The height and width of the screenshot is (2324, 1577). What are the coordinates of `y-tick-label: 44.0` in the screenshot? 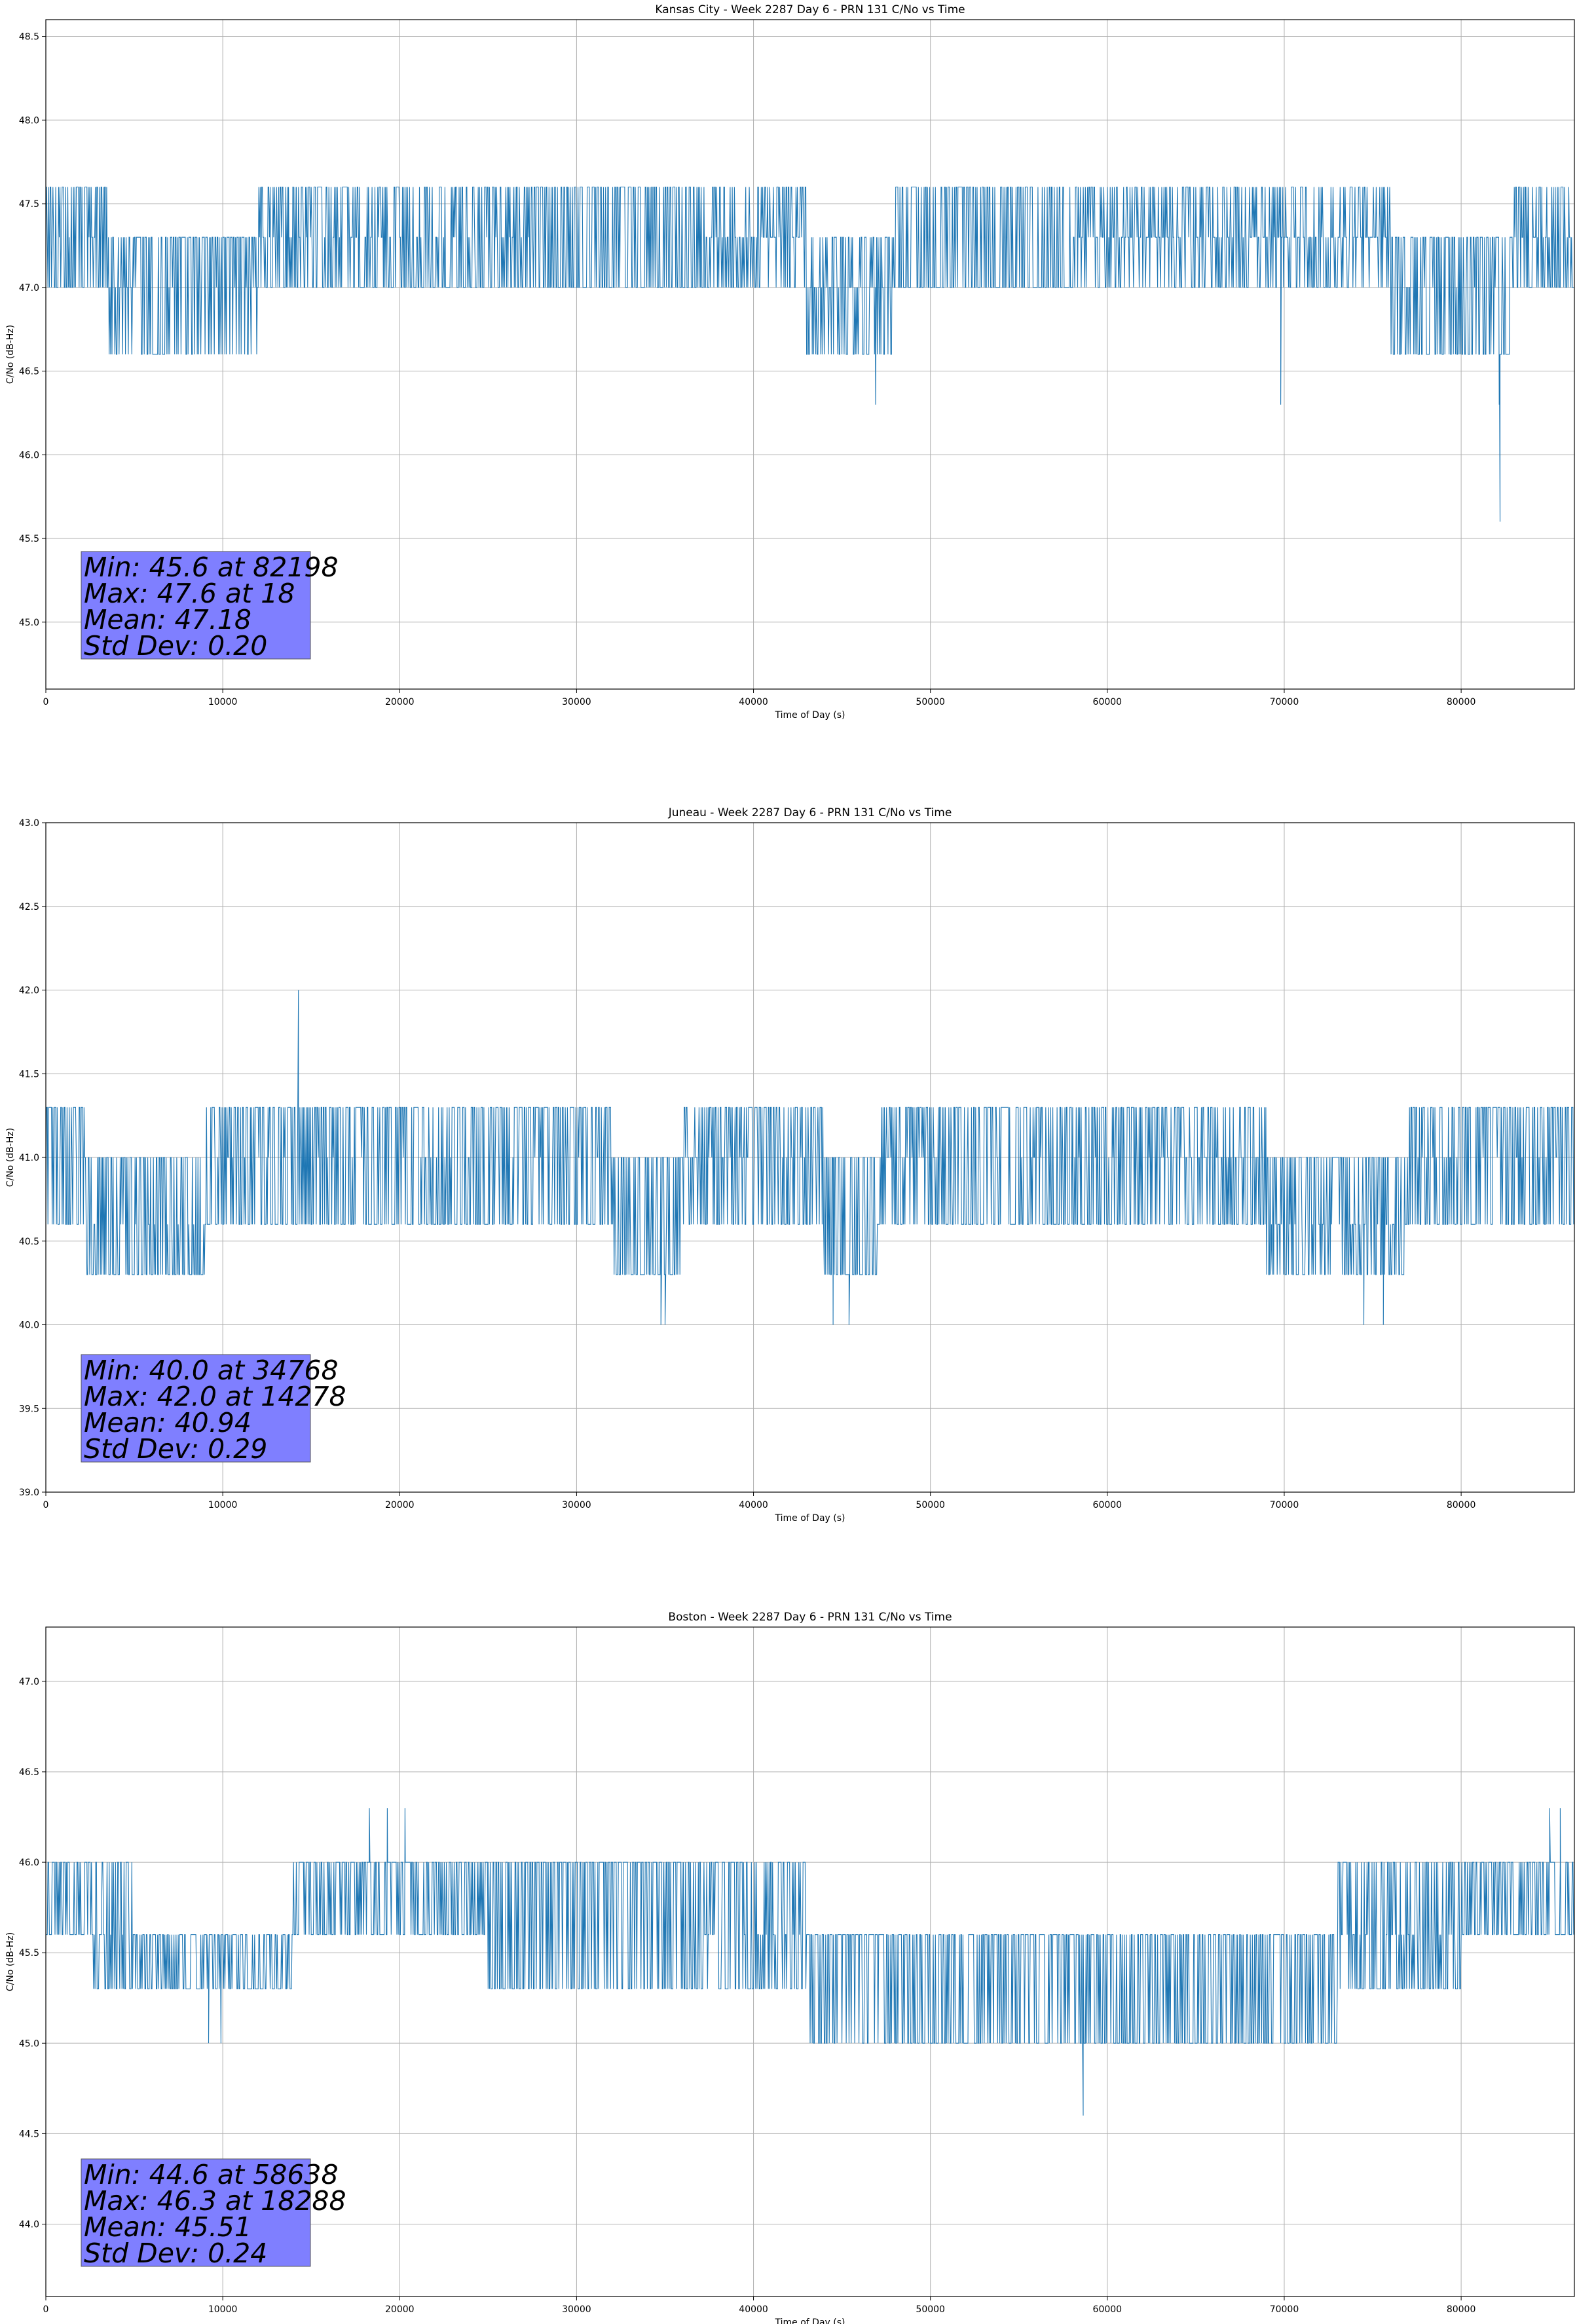 It's located at (29, 2225).